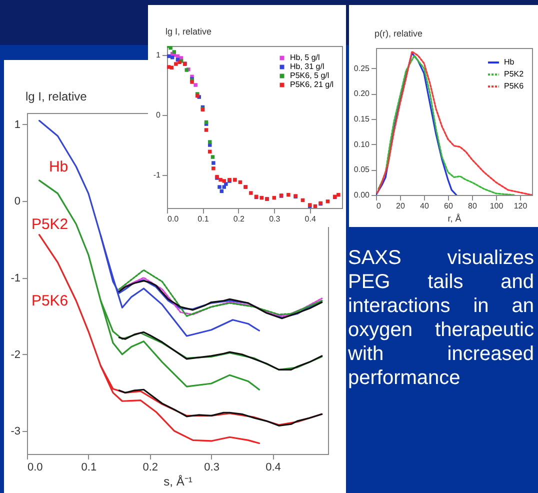 Image resolution: width=538 pixels, height=493 pixels. What do you see at coordinates (362, 195) in the screenshot?
I see `y-tick-label: 0.00` at bounding box center [362, 195].